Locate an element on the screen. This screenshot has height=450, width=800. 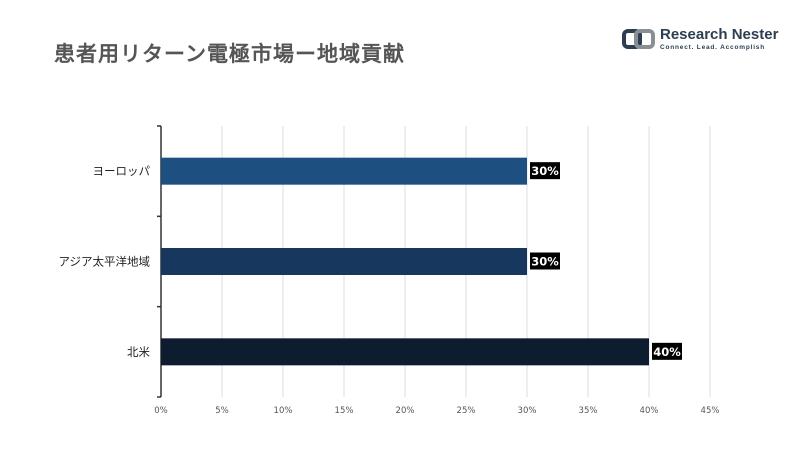
x-tick-label: 35% is located at coordinates (588, 411).